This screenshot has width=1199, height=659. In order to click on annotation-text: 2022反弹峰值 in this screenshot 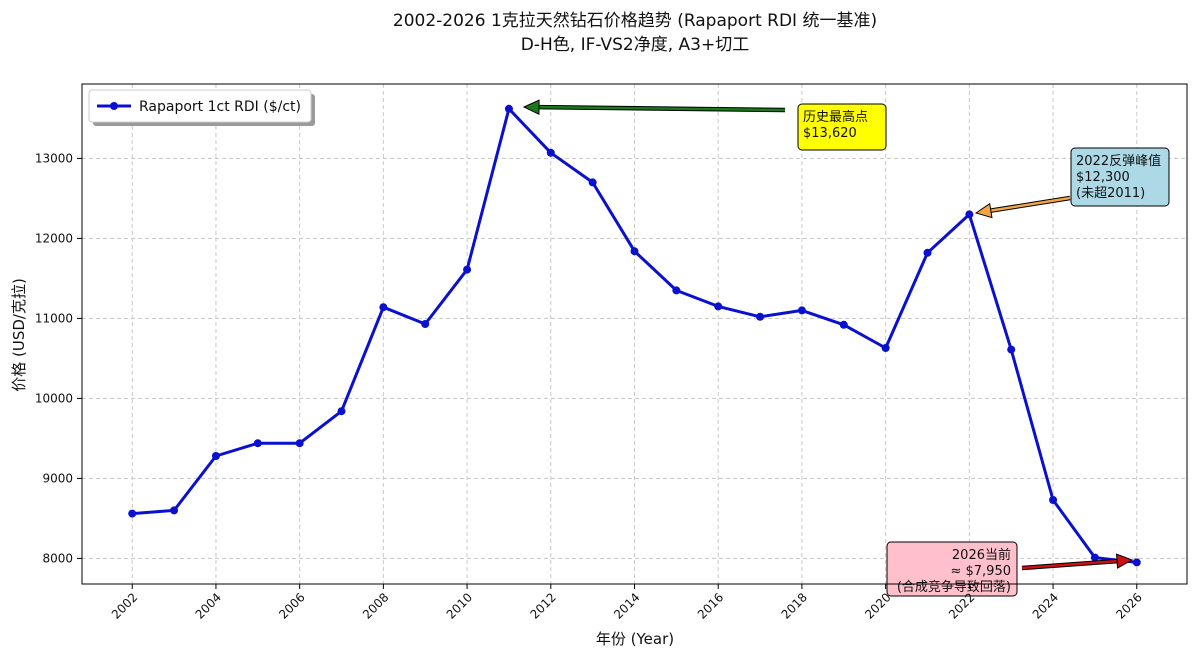, I will do `click(1118, 161)`.